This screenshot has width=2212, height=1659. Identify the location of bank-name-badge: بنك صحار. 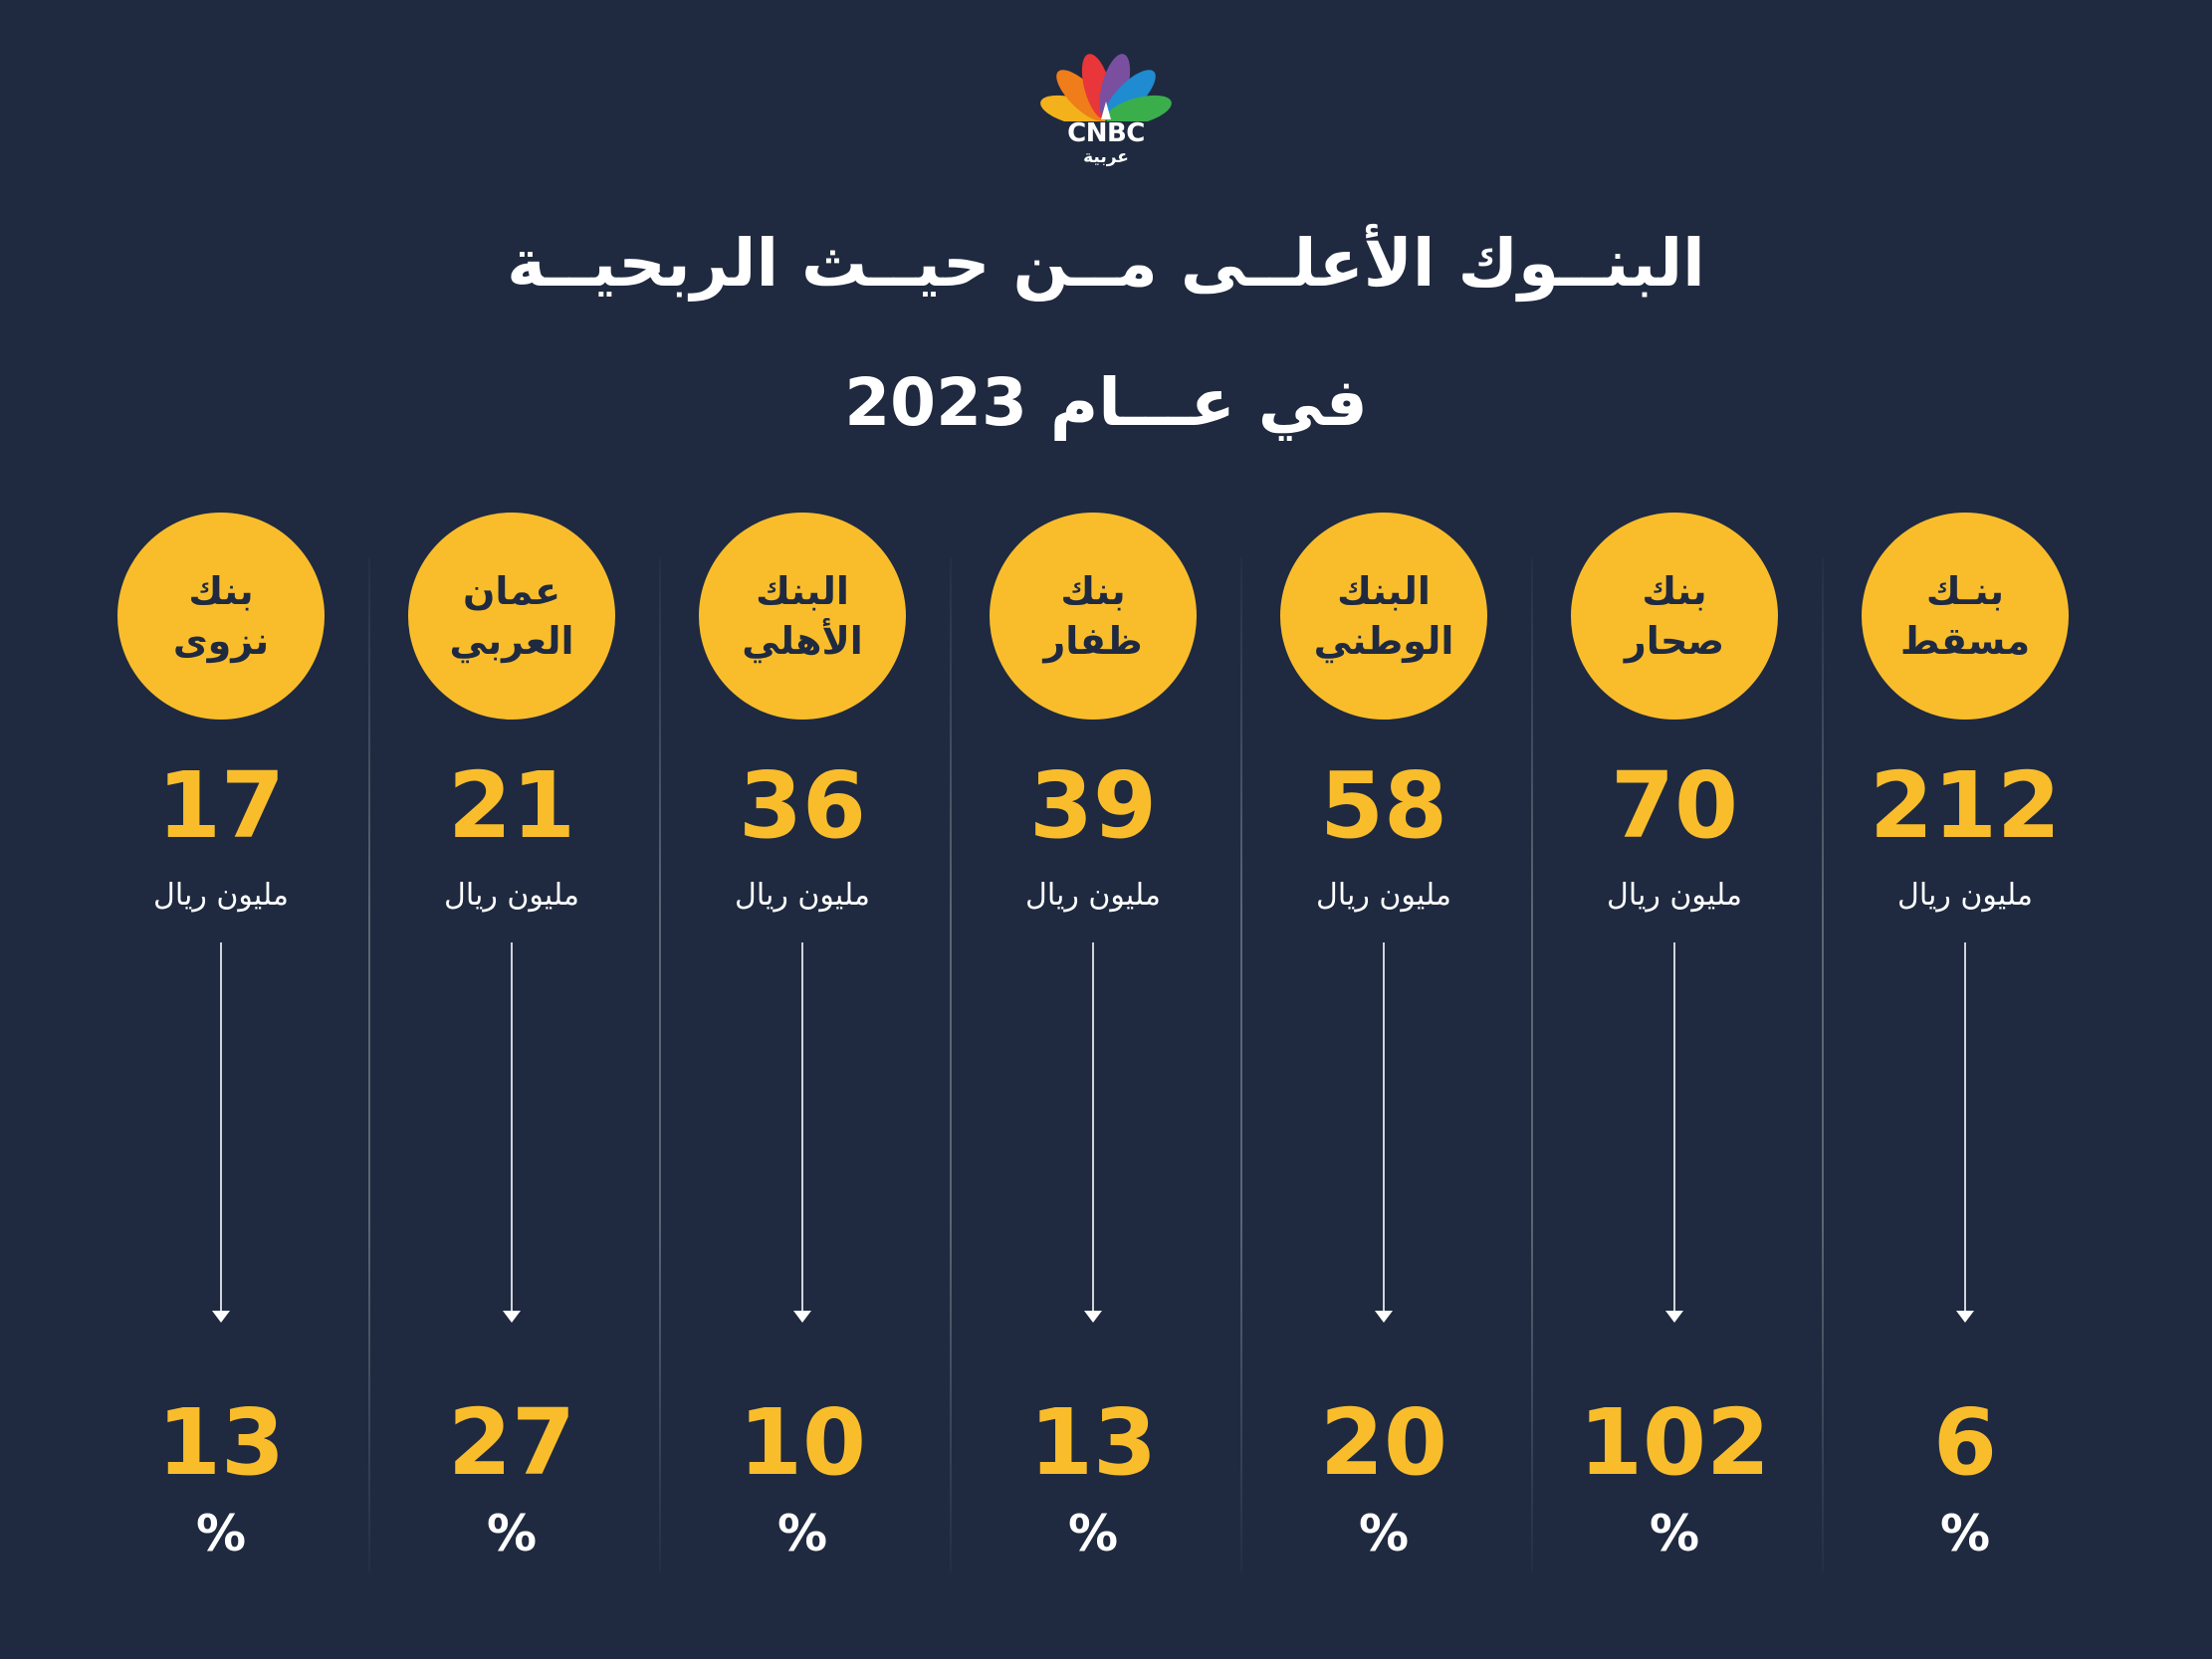
(1674, 616).